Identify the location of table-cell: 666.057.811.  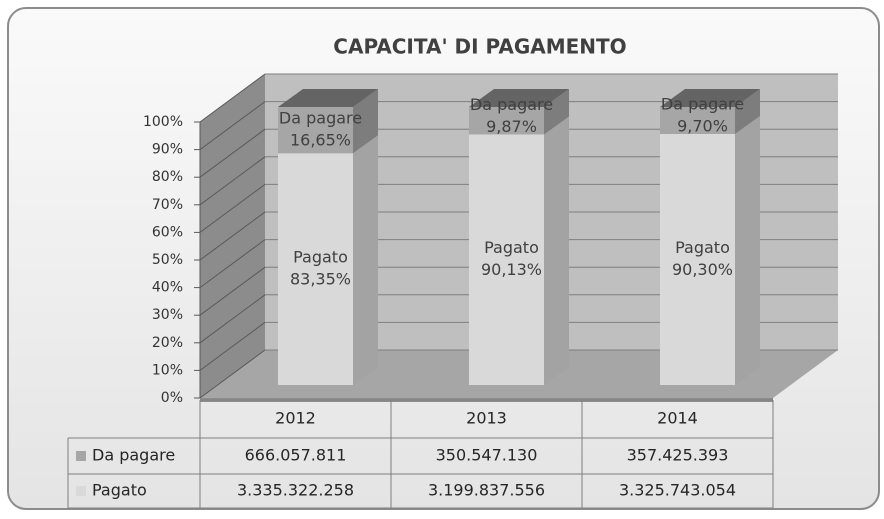
(296, 455).